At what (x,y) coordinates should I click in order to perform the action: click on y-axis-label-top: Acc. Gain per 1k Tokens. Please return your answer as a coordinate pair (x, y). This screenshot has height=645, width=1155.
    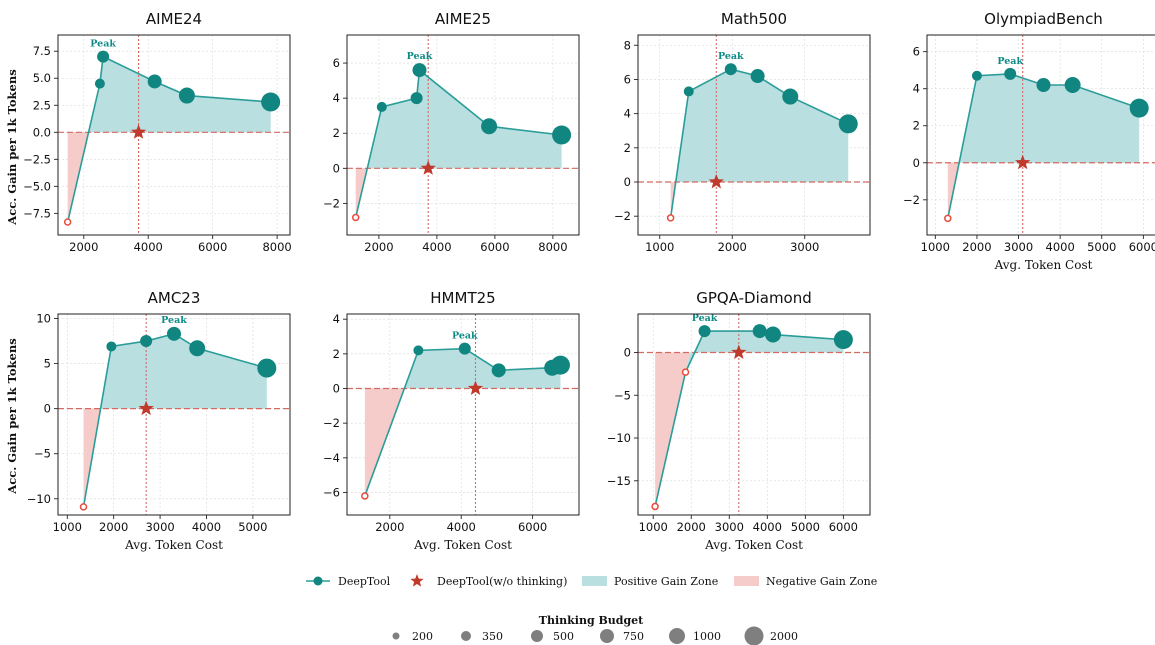
    Looking at the image, I should click on (12, 147).